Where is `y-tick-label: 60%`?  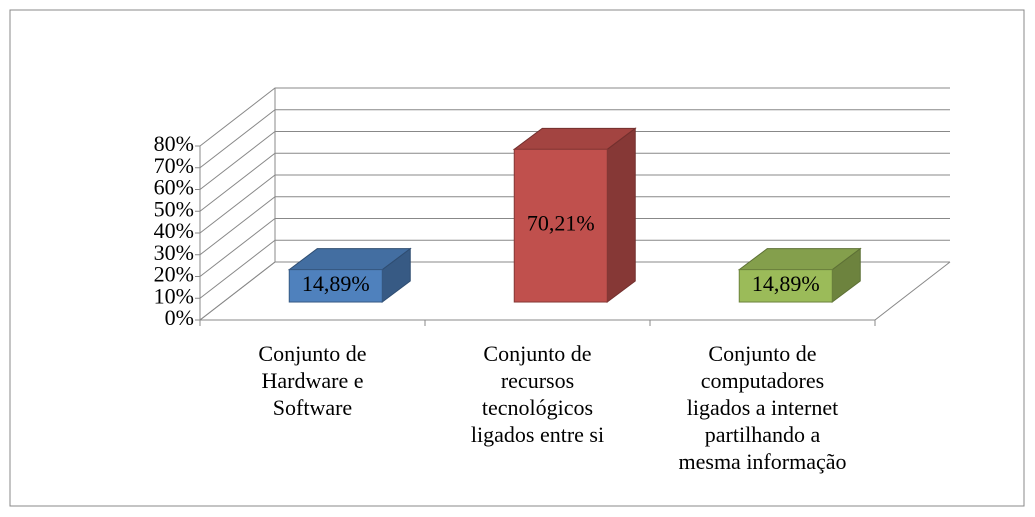
y-tick-label: 60% is located at coordinates (174, 187).